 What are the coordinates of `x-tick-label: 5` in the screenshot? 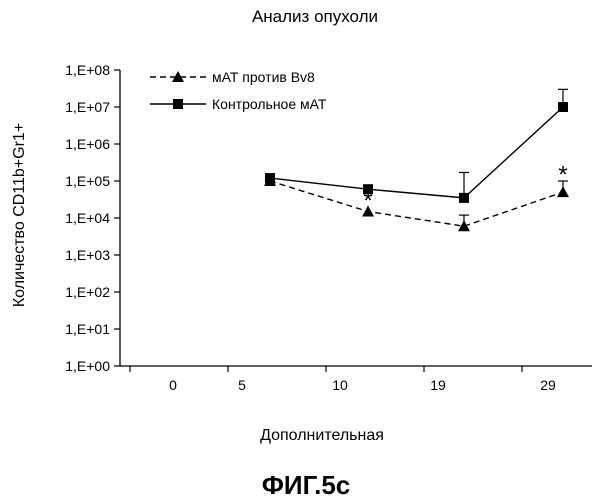 It's located at (242, 385).